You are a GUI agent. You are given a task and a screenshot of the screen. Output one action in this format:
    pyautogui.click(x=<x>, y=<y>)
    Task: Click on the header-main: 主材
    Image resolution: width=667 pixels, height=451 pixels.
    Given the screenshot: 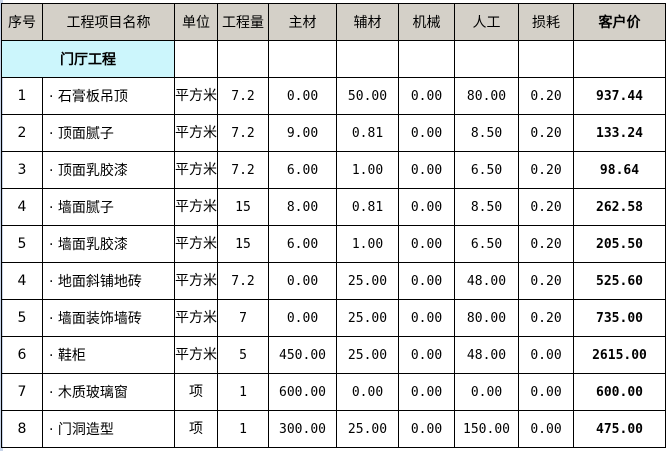 What is the action you would take?
    pyautogui.click(x=302, y=22)
    